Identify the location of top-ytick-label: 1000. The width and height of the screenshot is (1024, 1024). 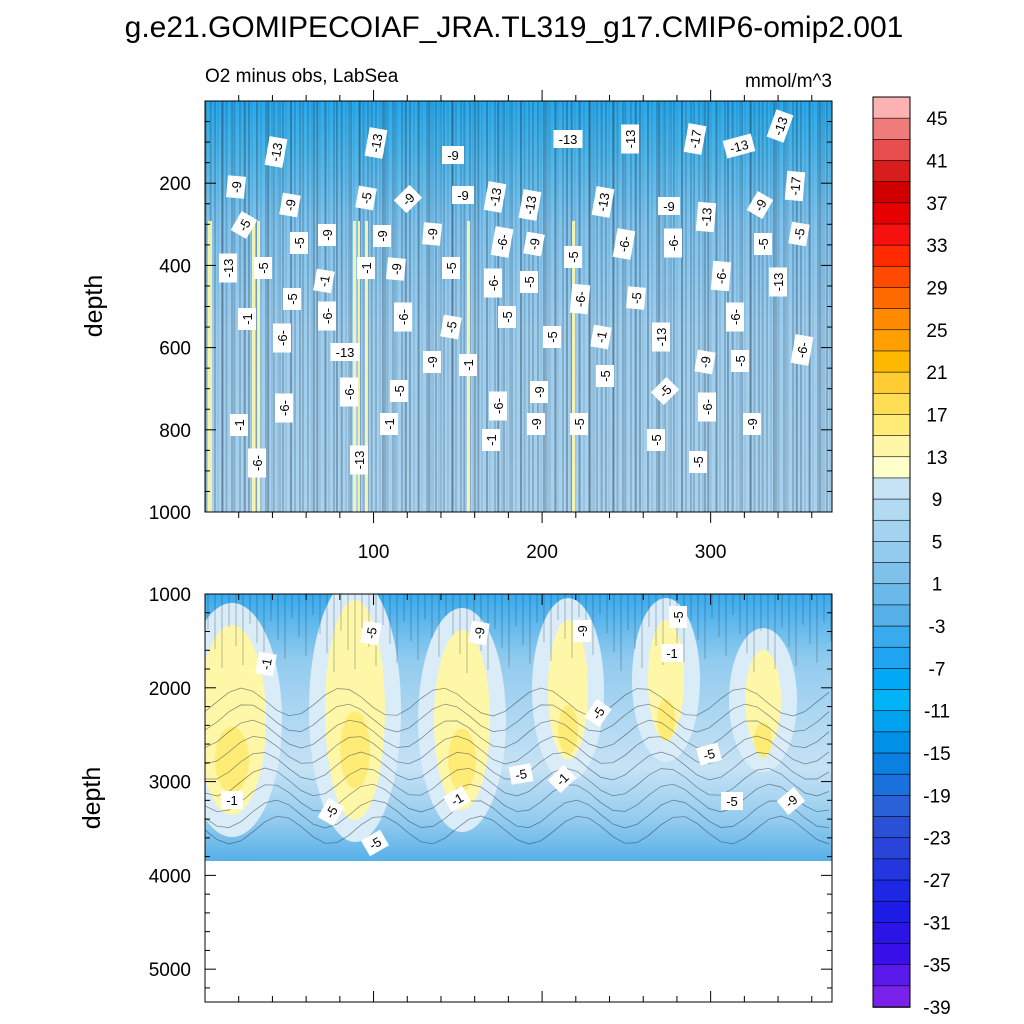
(170, 513).